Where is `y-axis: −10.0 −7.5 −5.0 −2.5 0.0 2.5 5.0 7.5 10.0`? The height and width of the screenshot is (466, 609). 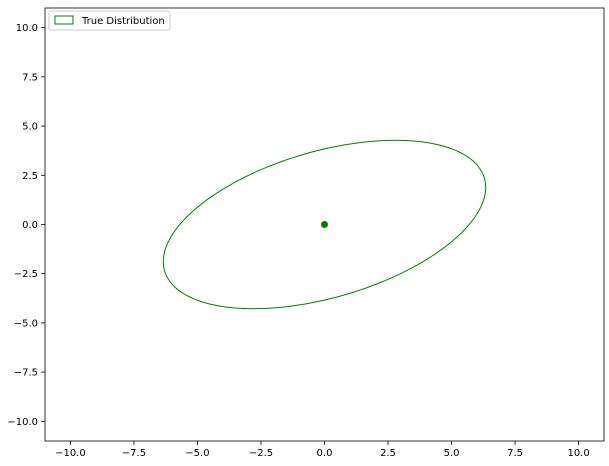 y-axis: −10.0 −7.5 −5.0 −2.5 0.0 2.5 5.0 7.5 10.0 is located at coordinates (26, 225).